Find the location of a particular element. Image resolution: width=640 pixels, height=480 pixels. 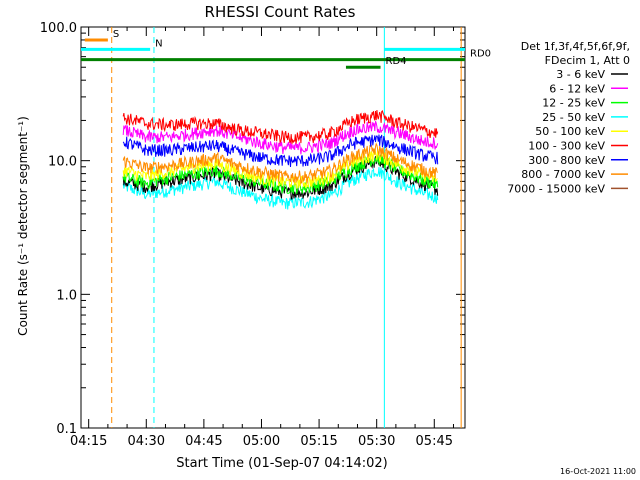

x-tick-label: 04:45 is located at coordinates (203, 441).